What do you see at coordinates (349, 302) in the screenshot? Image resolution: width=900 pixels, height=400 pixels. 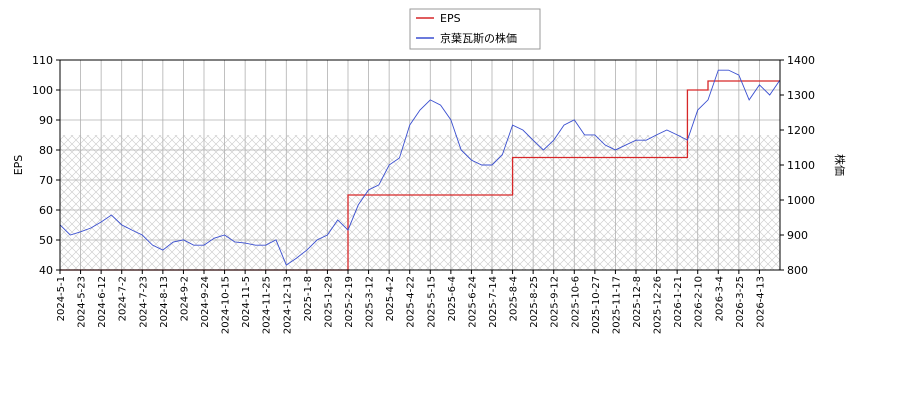 I see `x-tick-label: 2025-2-19` at bounding box center [349, 302].